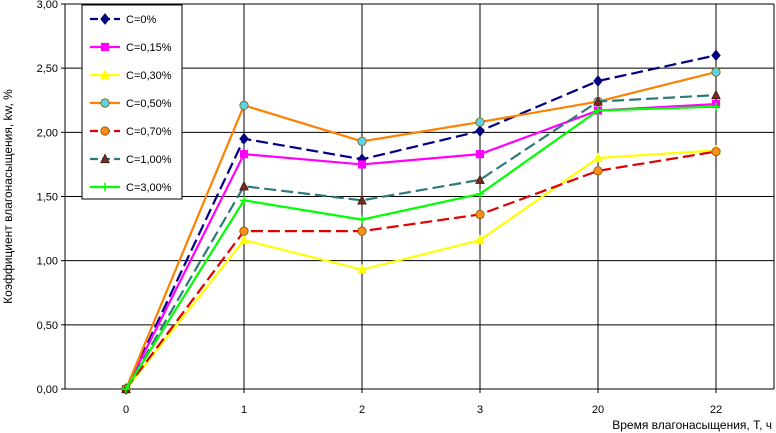 The image size is (776, 433). I want to click on x-tick-label: 3, so click(480, 410).